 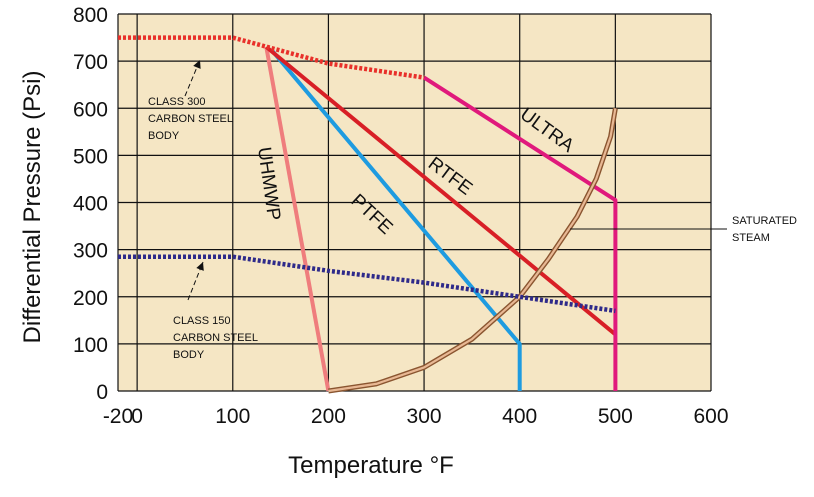 What do you see at coordinates (90, 156) in the screenshot?
I see `y-tick-label: 500` at bounding box center [90, 156].